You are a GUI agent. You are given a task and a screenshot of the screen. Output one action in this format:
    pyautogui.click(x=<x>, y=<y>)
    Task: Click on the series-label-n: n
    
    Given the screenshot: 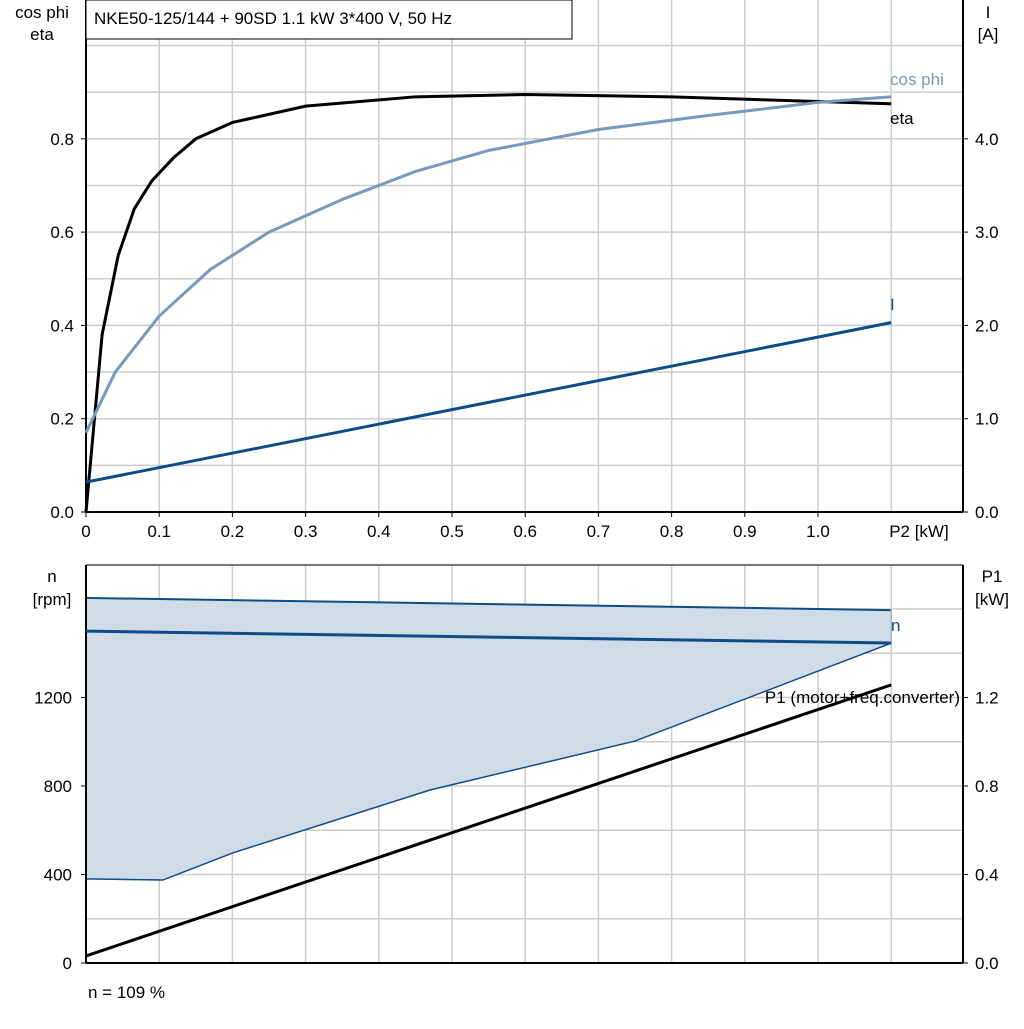 What is the action you would take?
    pyautogui.click(x=895, y=625)
    